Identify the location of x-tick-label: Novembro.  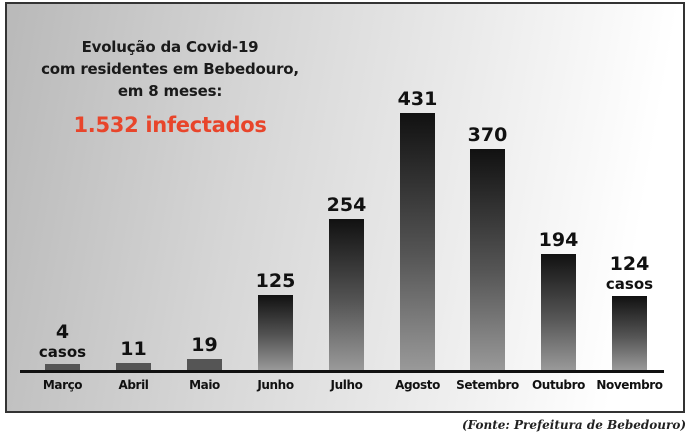
(629, 385).